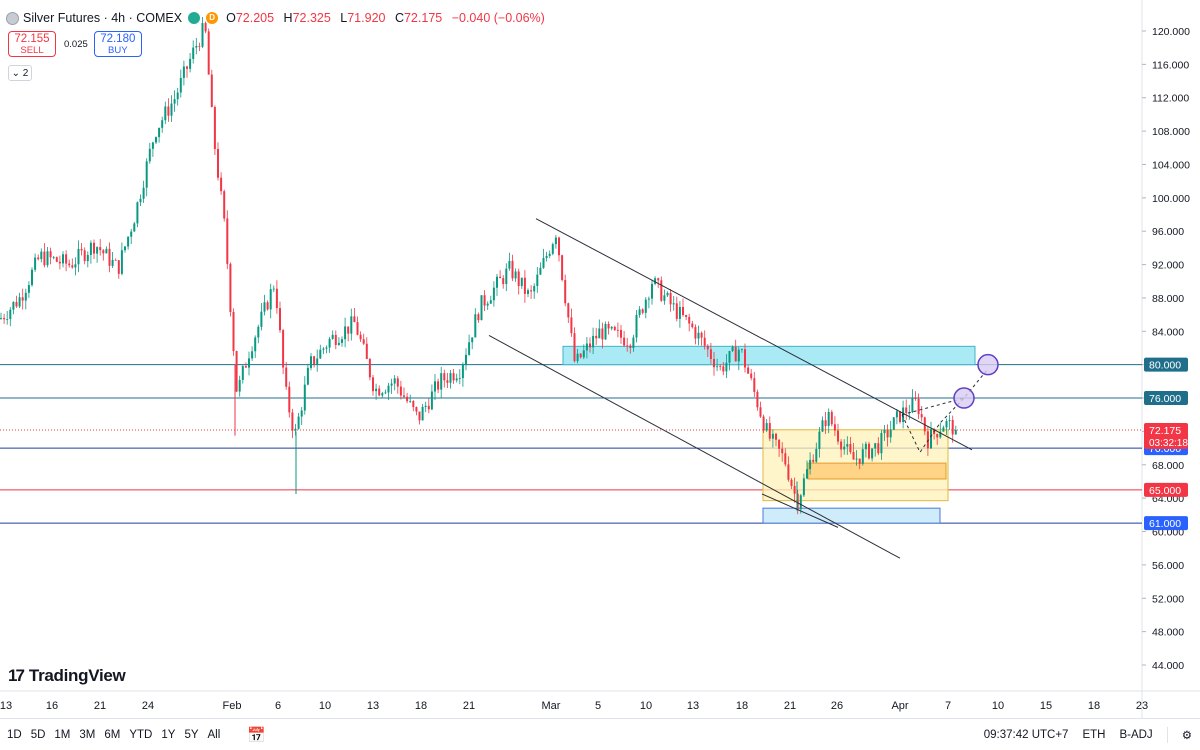 Image resolution: width=1200 pixels, height=750 pixels. Describe the element at coordinates (933, 406) in the screenshot. I see `projection-branch` at that location.